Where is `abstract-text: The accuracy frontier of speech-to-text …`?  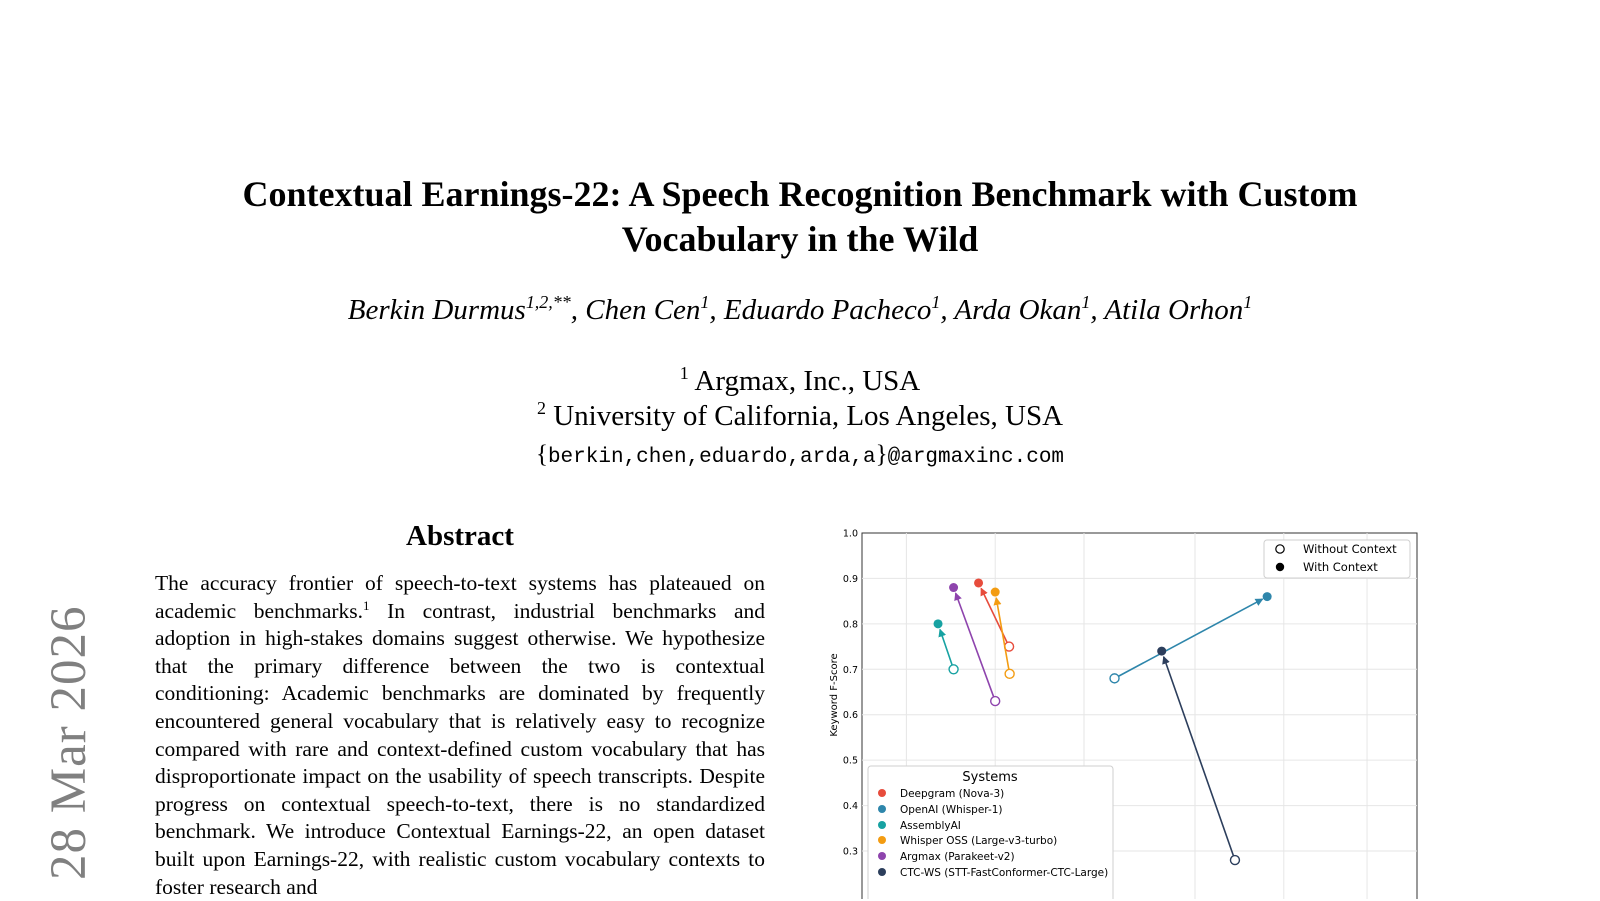
abstract-text: The accuracy frontier of speech-to-text … is located at coordinates (460, 735).